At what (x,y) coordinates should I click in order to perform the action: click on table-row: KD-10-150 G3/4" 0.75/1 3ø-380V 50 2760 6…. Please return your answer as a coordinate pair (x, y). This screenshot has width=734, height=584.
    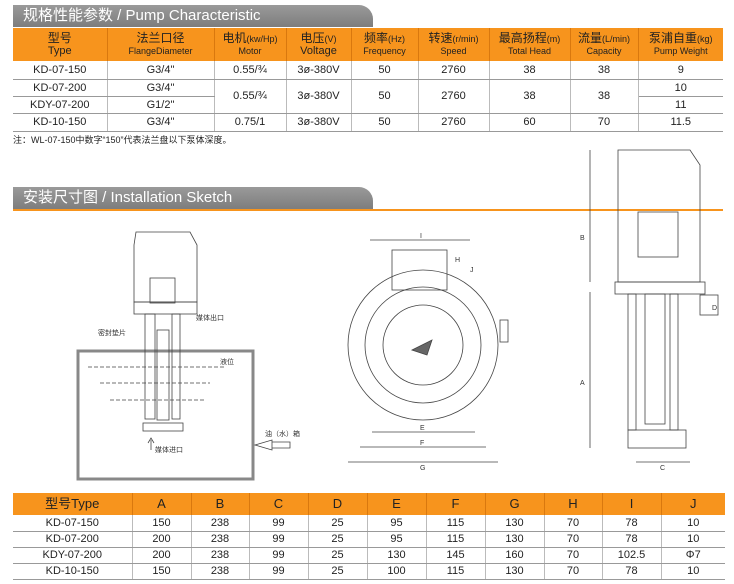
    Looking at the image, I should click on (368, 122).